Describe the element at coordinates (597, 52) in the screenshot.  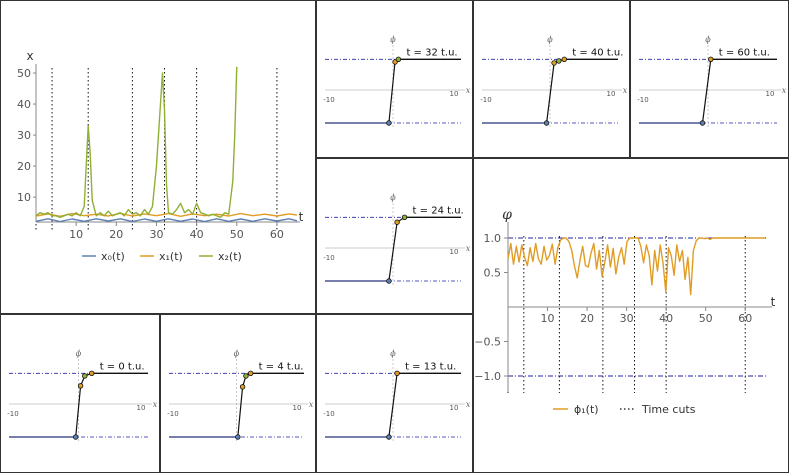
I see `snapshot-time-label: t = 40 t.u.` at that location.